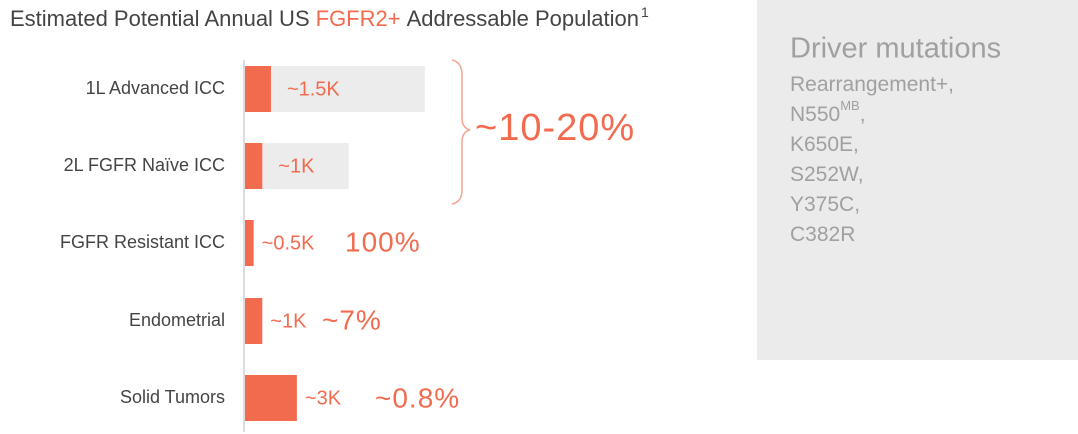 The height and width of the screenshot is (434, 1078). I want to click on category-label: Endometrial, so click(177, 320).